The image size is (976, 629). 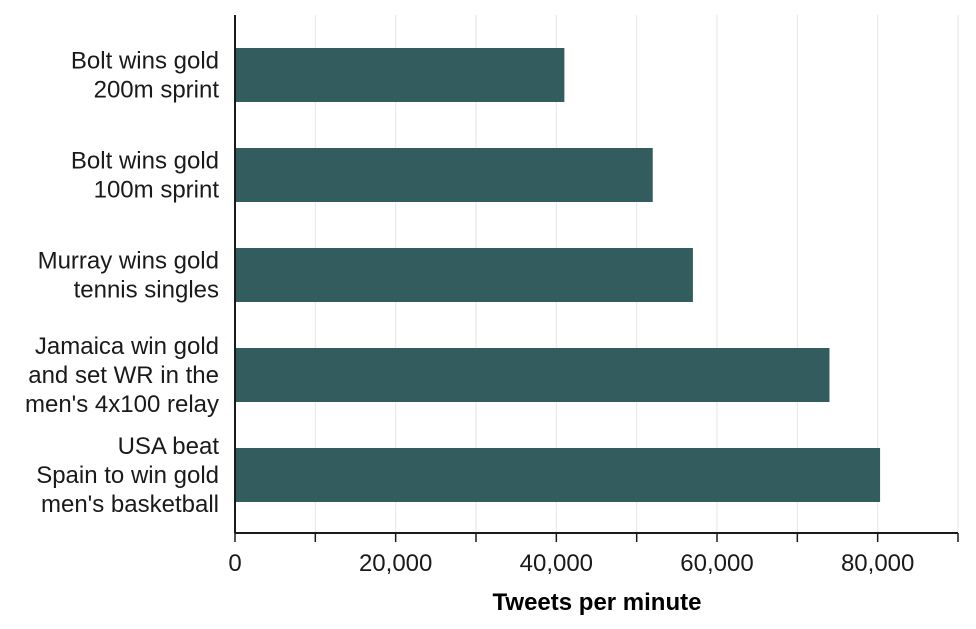 I want to click on category-label-line: men's basketball, so click(x=130, y=504).